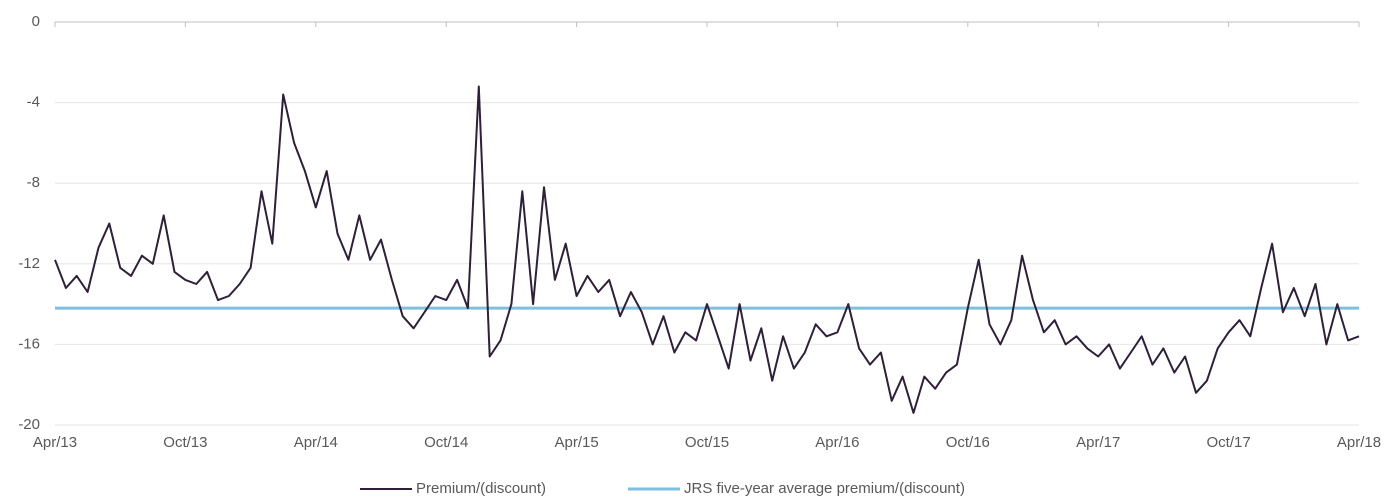 Image resolution: width=1387 pixels, height=499 pixels. What do you see at coordinates (185, 442) in the screenshot?
I see `x-tick-label: Oct/13` at bounding box center [185, 442].